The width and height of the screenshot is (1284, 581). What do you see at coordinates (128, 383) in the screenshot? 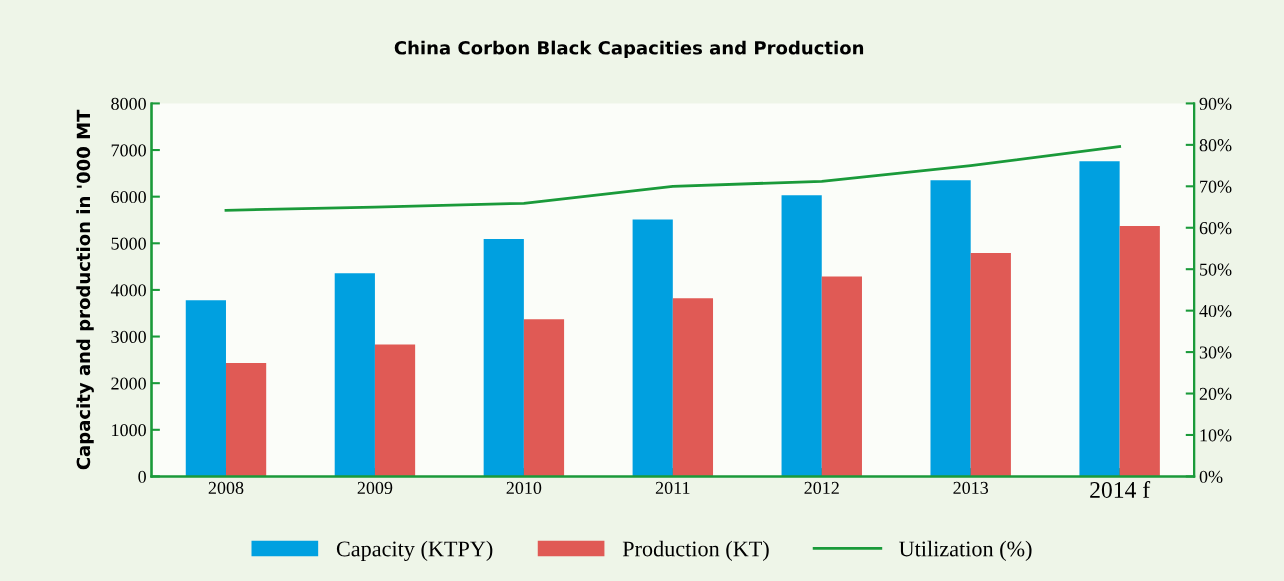
I see `y-tick-label: 2000` at bounding box center [128, 383].